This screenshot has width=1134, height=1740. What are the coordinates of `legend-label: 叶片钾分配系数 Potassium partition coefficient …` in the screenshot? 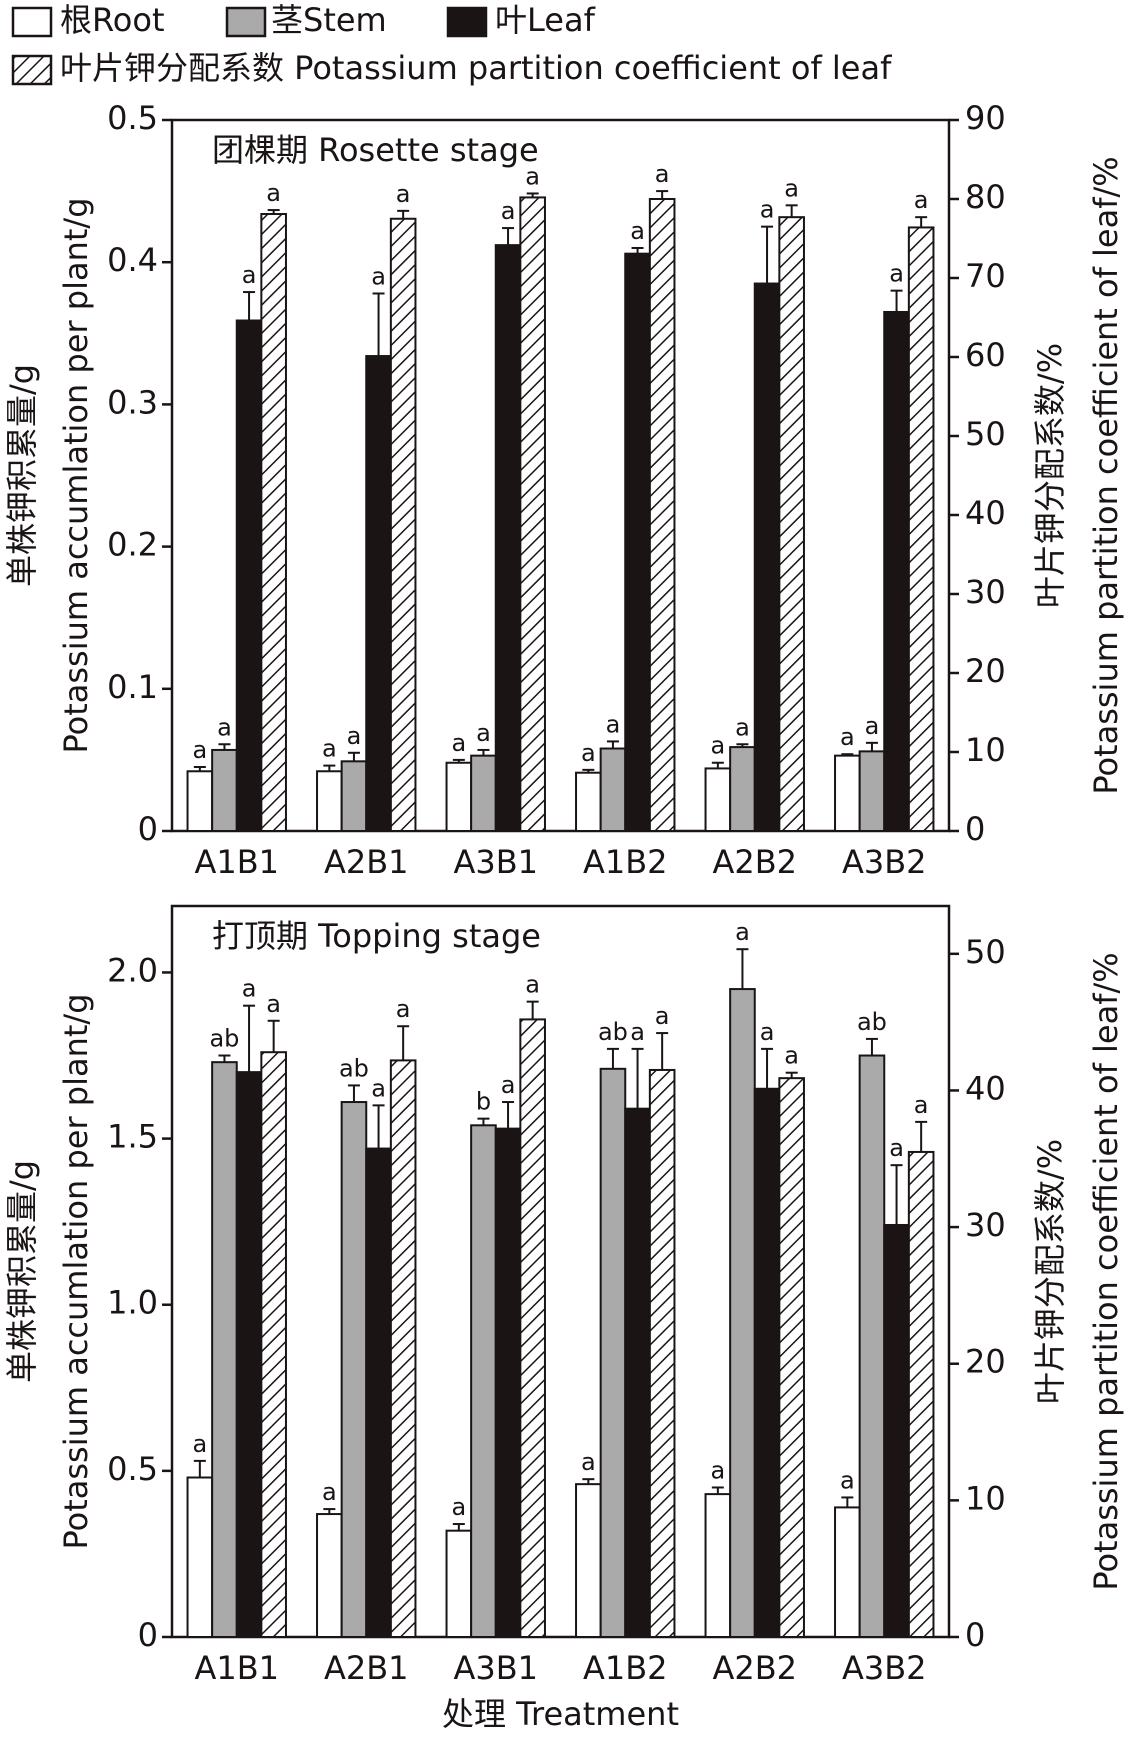 It's located at (476, 68).